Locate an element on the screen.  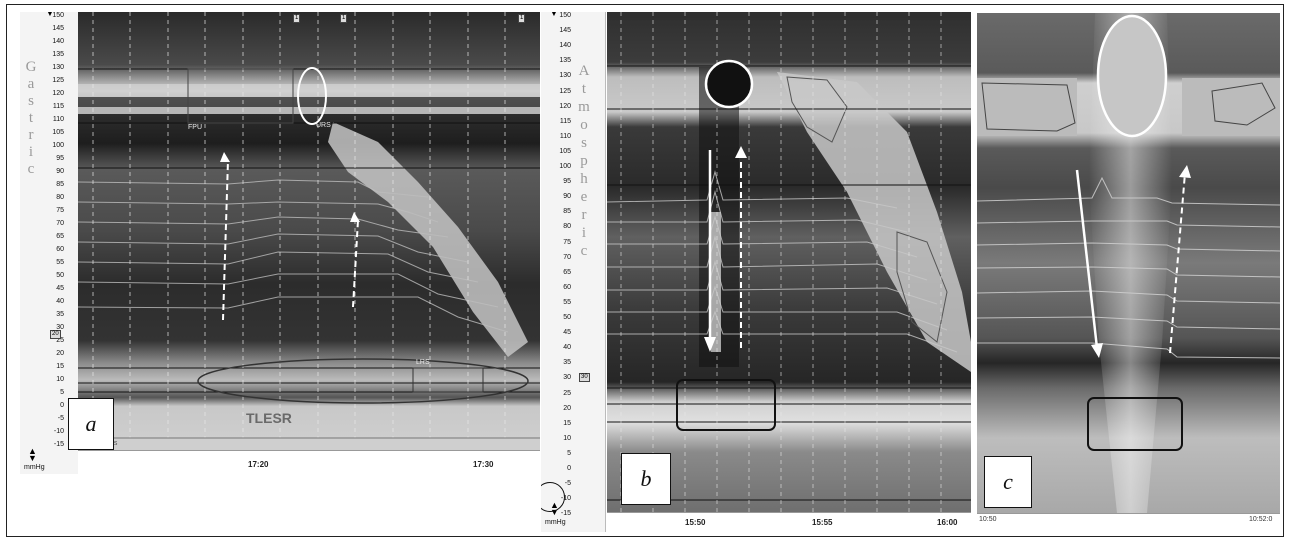
region-label-letter: A is located at coordinates (584, 71).